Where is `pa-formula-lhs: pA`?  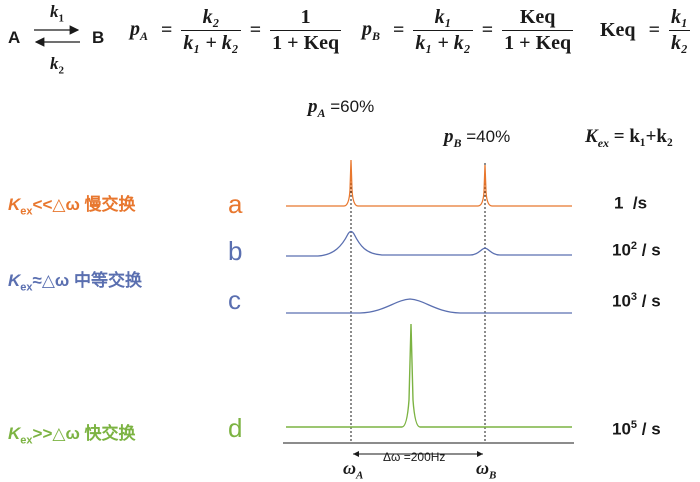 pa-formula-lhs: pA is located at coordinates (139, 30).